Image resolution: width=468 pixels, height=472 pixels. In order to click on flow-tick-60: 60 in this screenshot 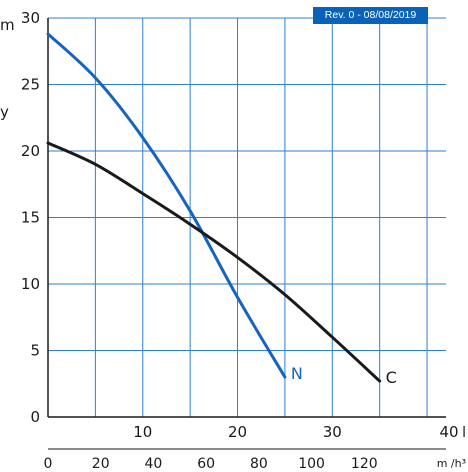, I will do `click(206, 464)`.